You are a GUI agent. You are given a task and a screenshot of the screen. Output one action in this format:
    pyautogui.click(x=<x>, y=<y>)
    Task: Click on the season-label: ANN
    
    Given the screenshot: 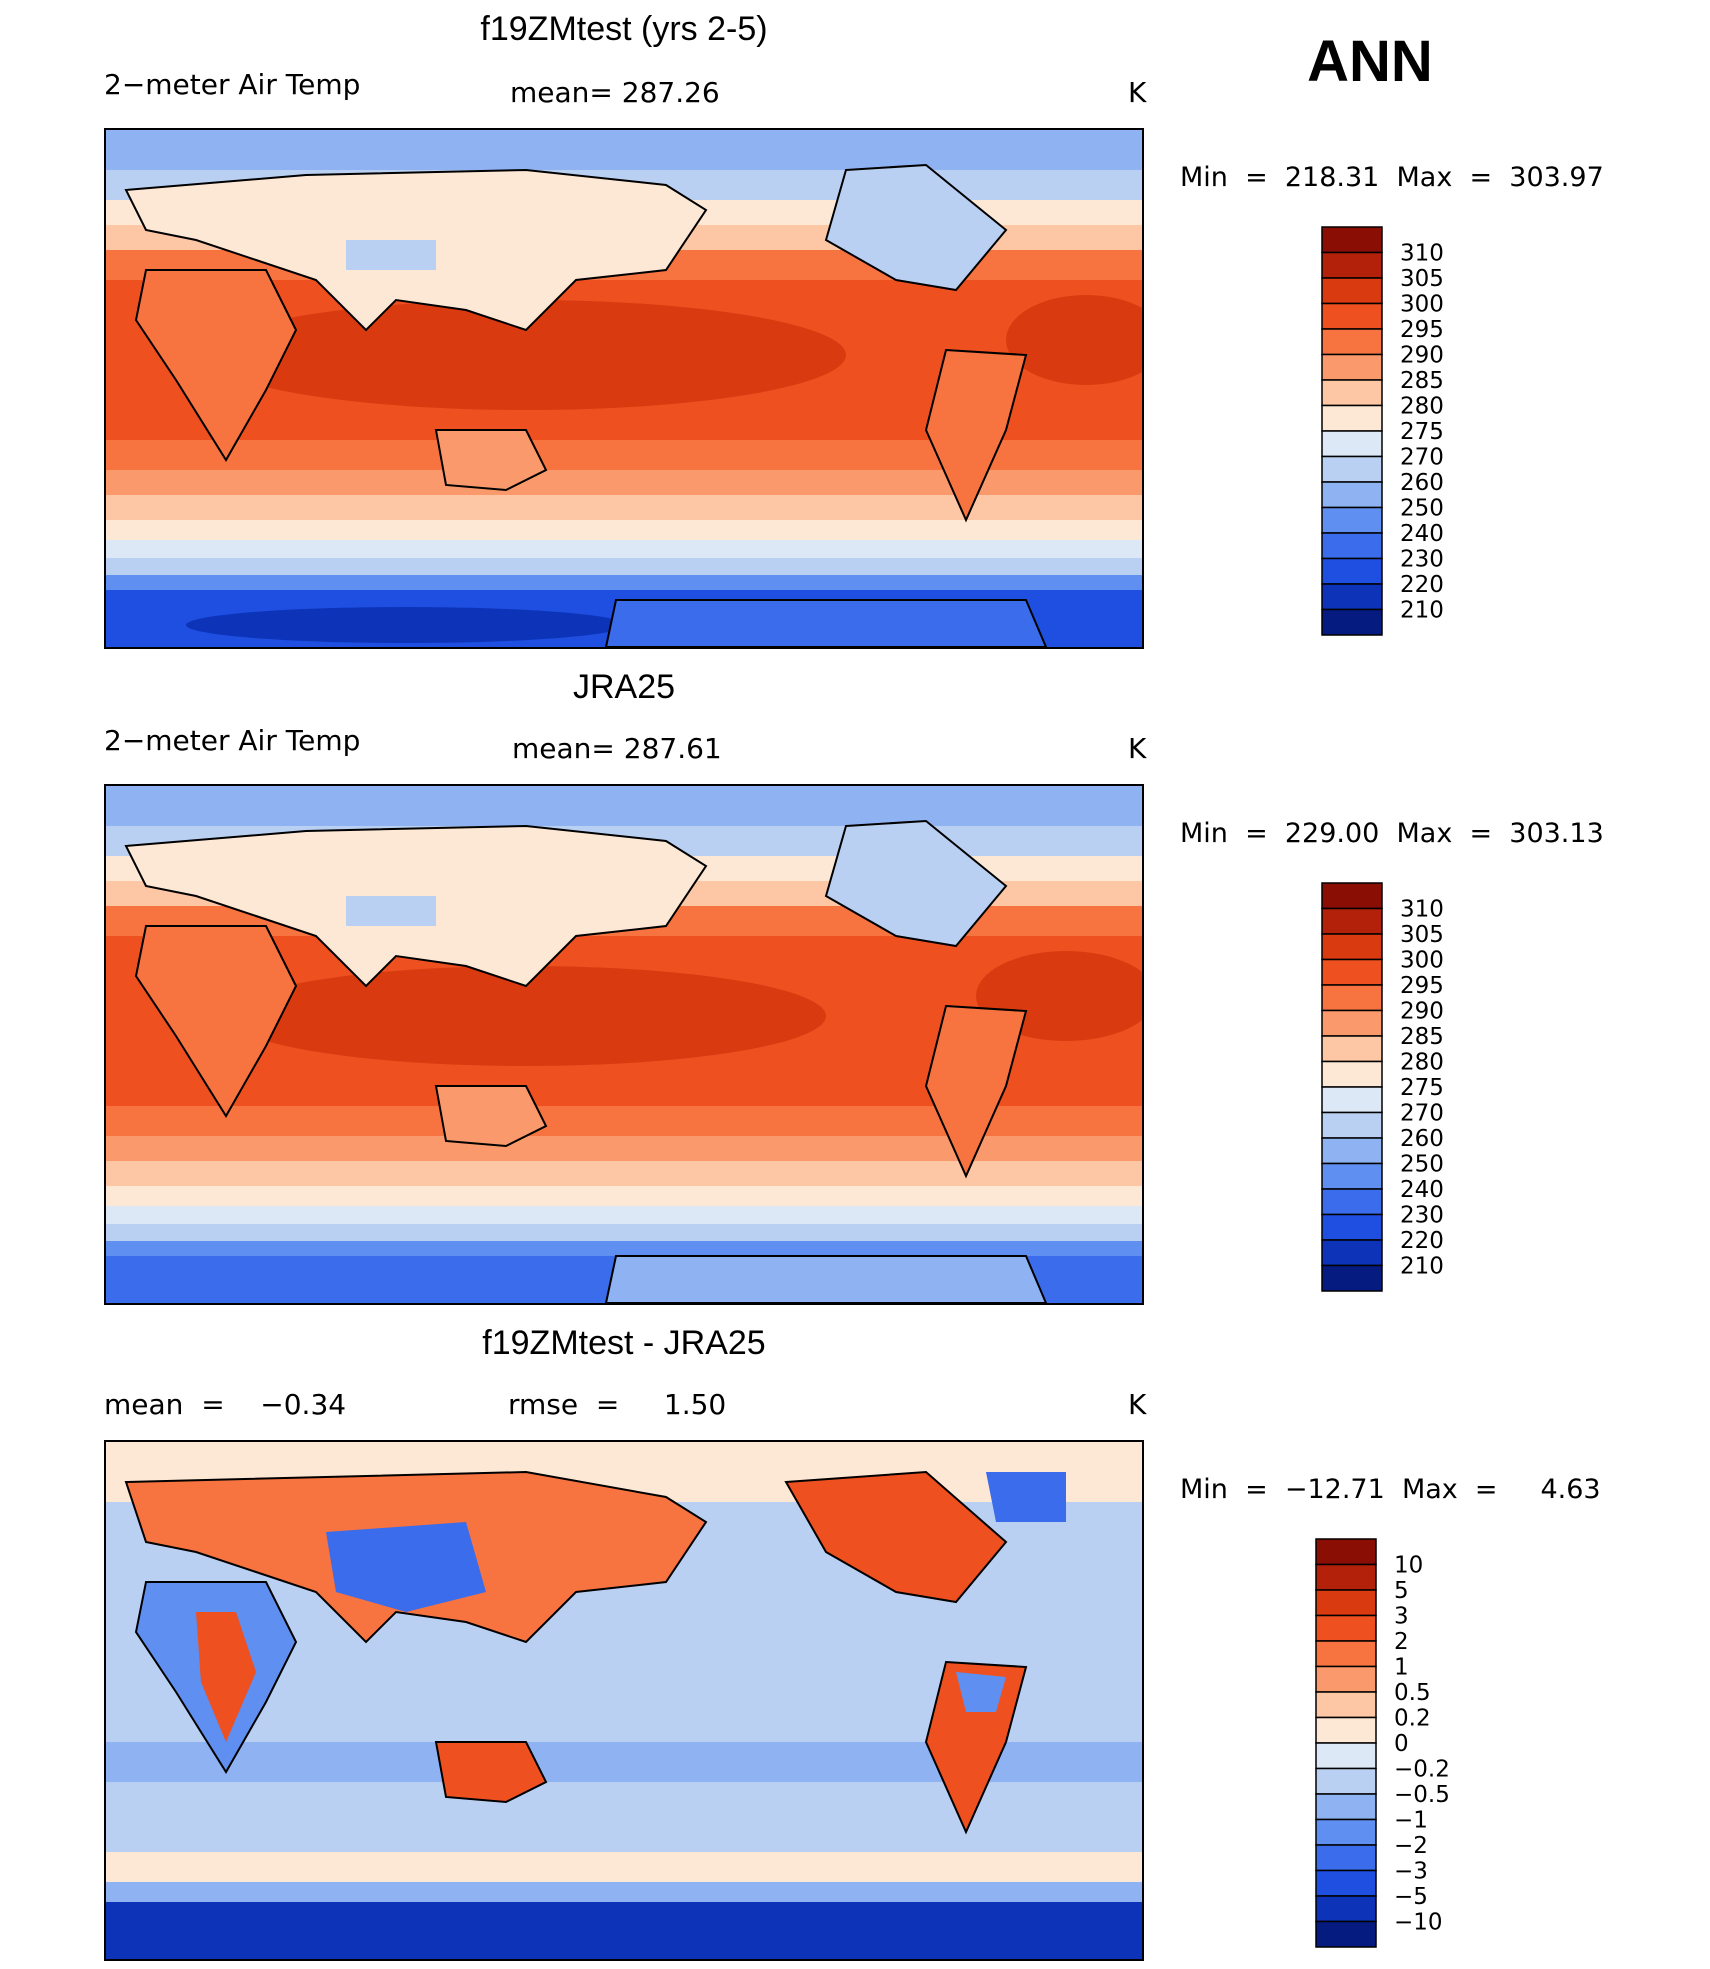 What is the action you would take?
    pyautogui.click(x=1370, y=61)
    